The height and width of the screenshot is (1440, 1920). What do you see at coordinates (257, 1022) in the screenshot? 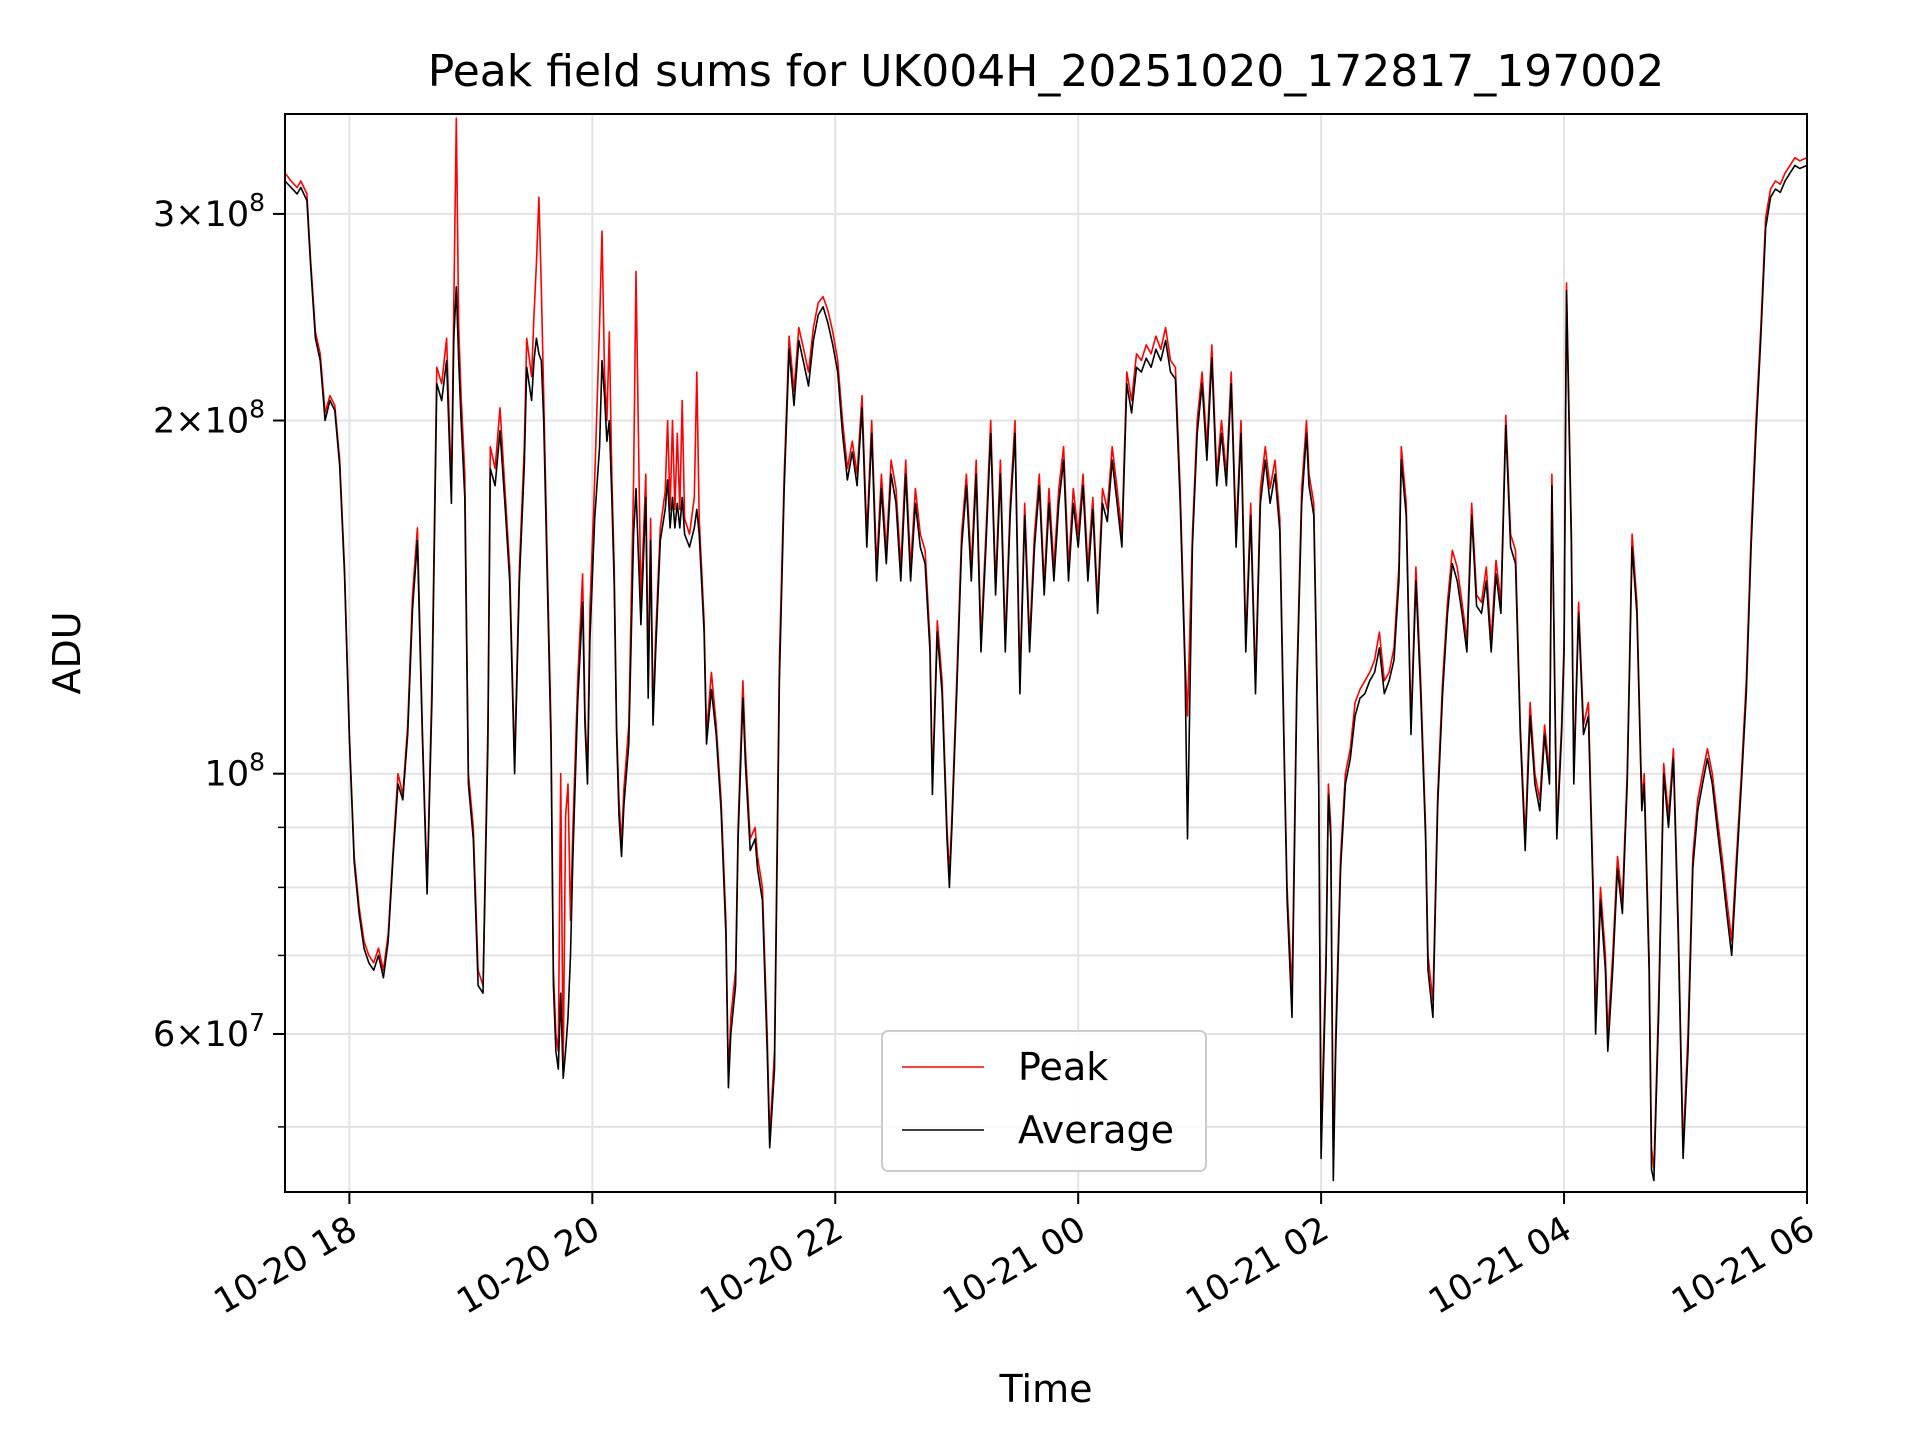
I see `y-tick-exponent: 7` at bounding box center [257, 1022].